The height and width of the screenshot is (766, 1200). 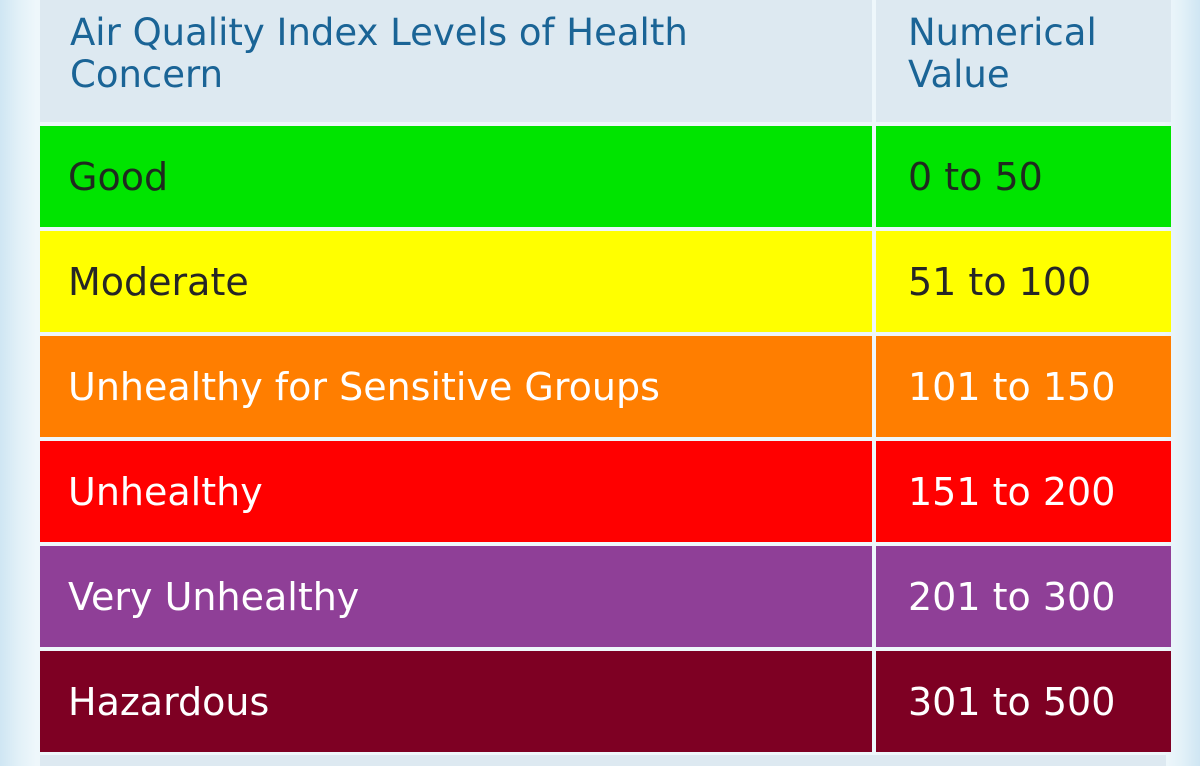 I want to click on table-row-moderate: Moderate 51 to 100, so click(x=605, y=281).